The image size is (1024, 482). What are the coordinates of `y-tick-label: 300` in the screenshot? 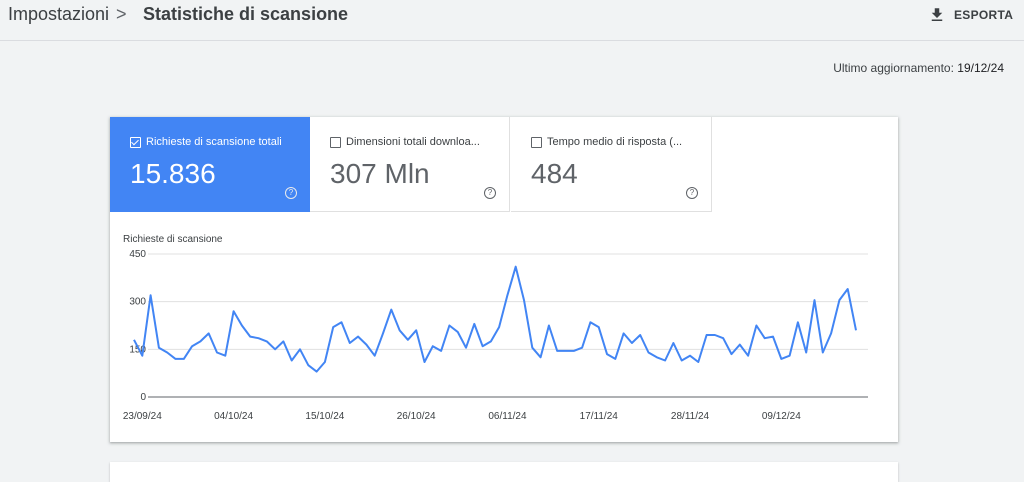 It's located at (137, 302).